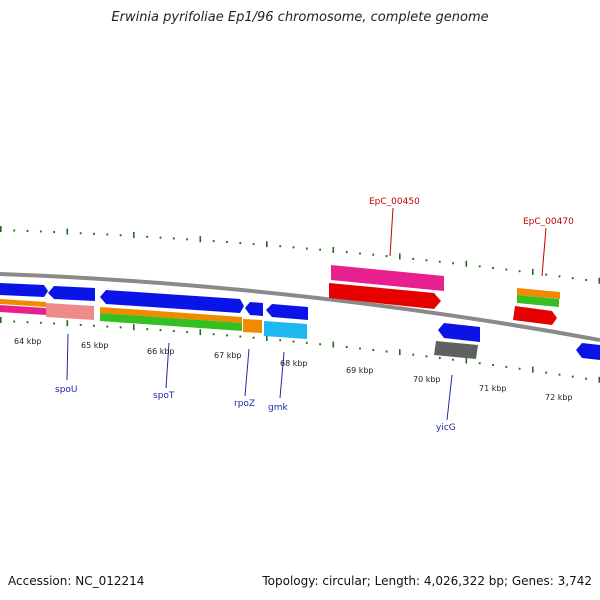 The image size is (600, 600). What do you see at coordinates (28, 341) in the screenshot?
I see `kbp-label: 64 kbp` at bounding box center [28, 341].